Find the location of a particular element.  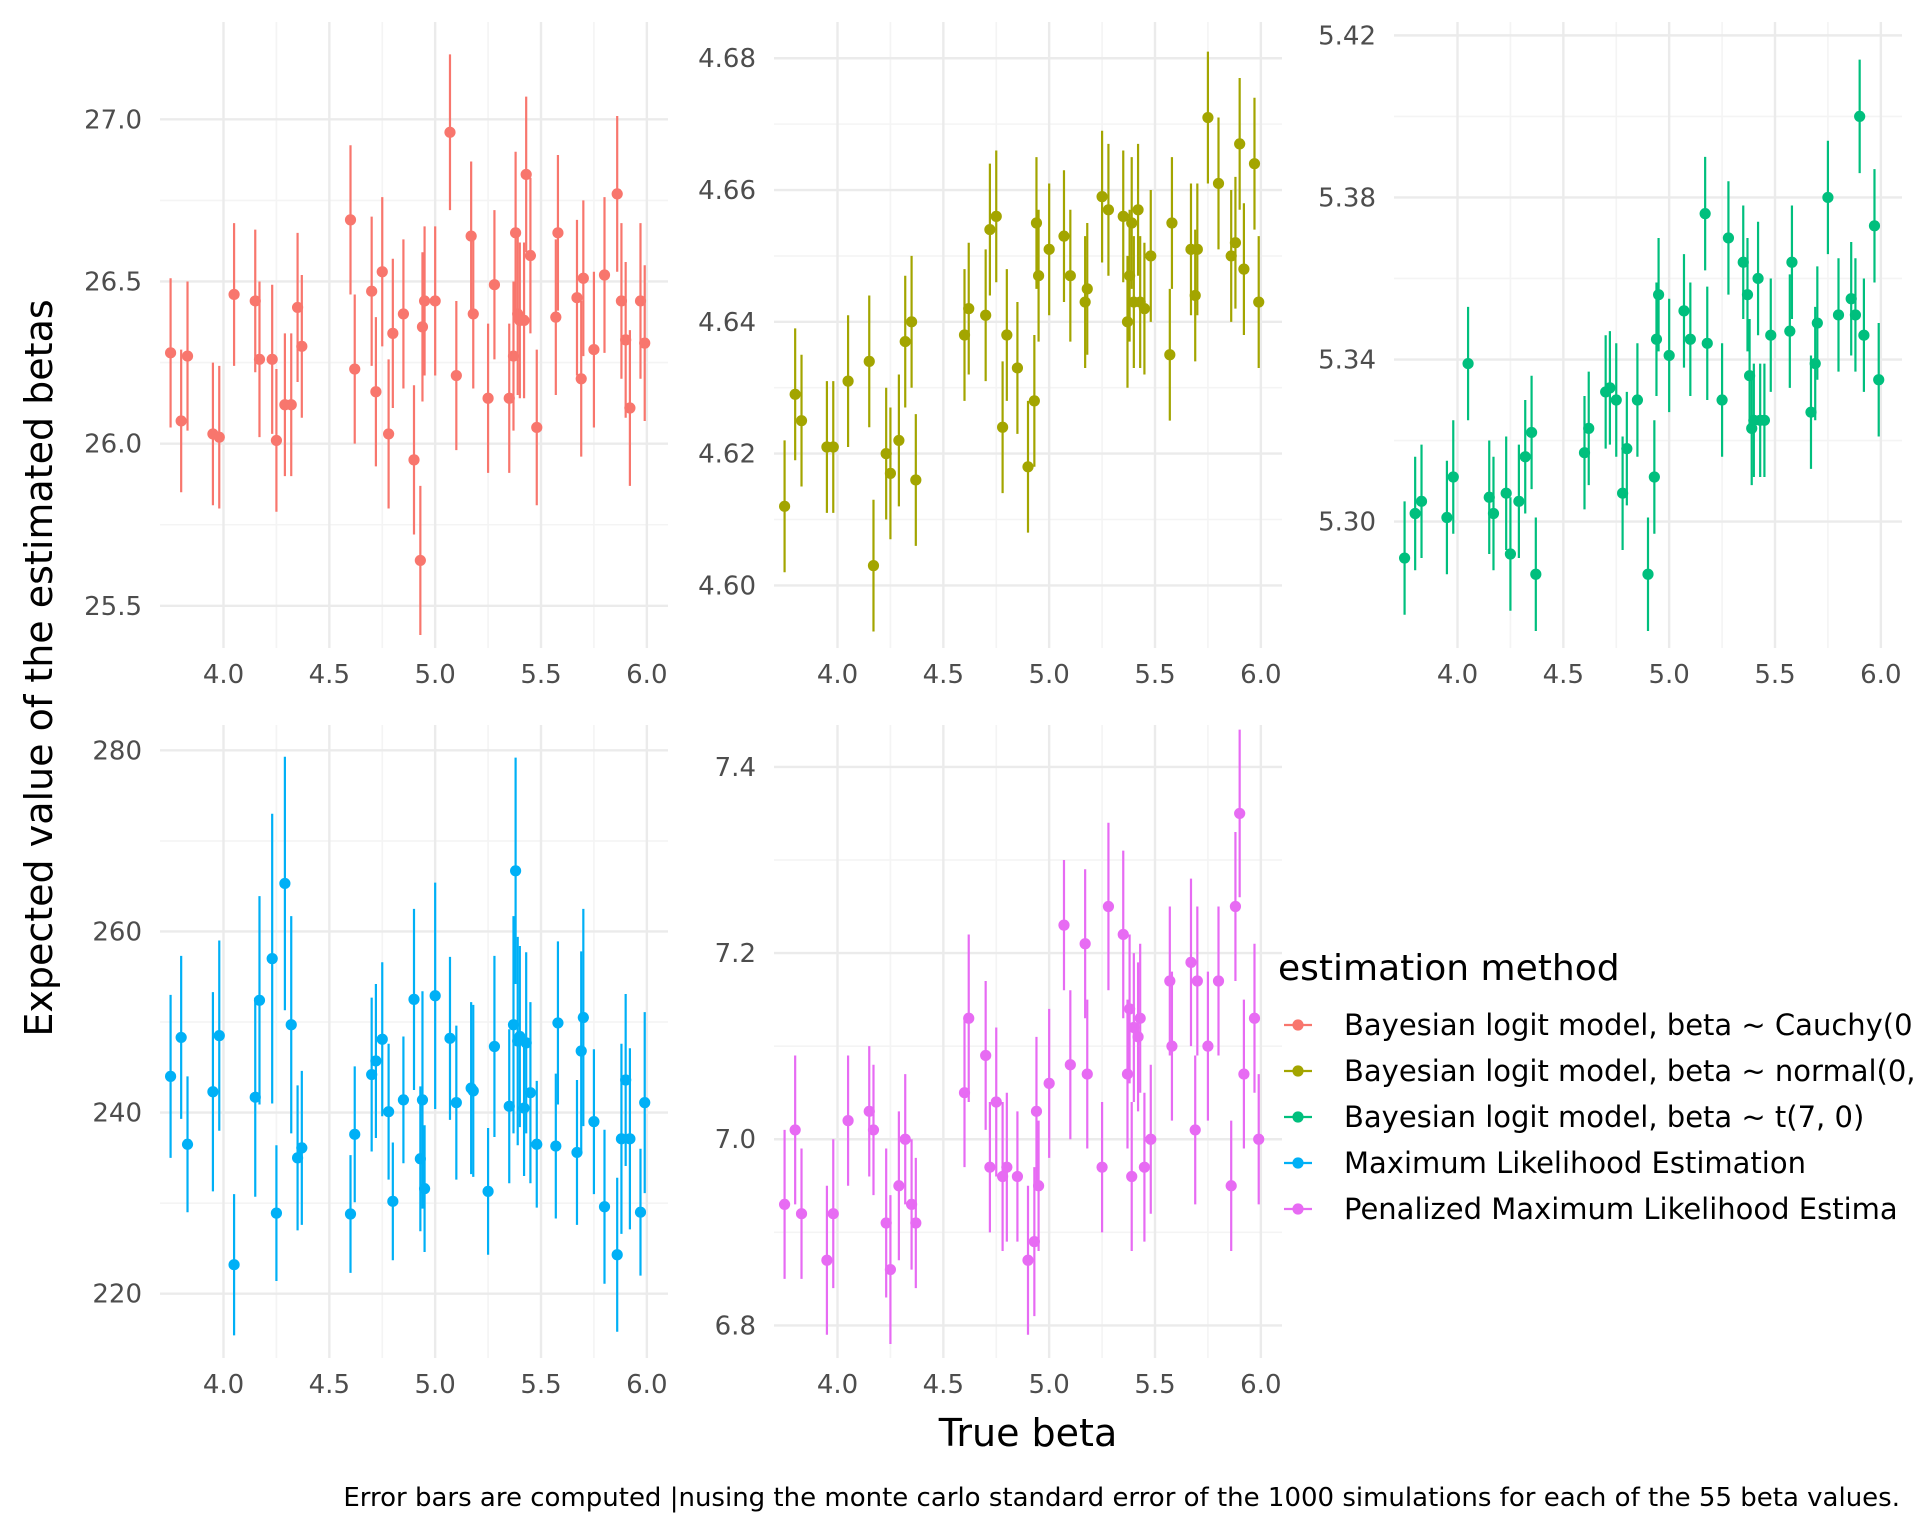

y-tick-label: 7.2 is located at coordinates (735, 954).